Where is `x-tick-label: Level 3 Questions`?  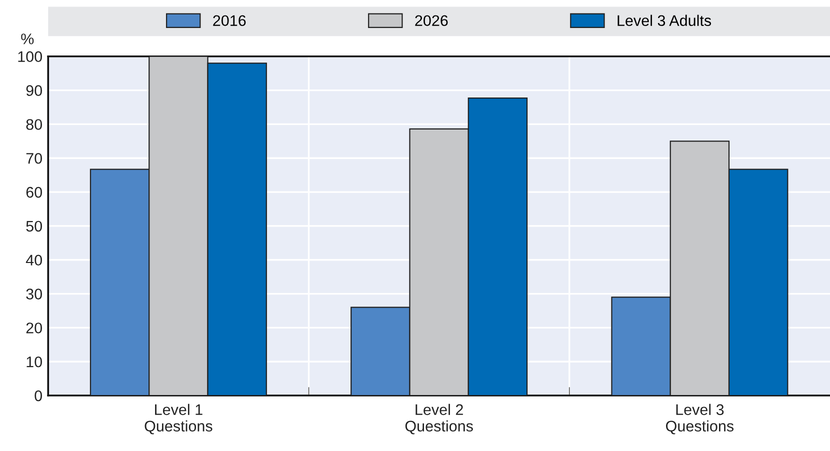 x-tick-label: Level 3 Questions is located at coordinates (700, 419).